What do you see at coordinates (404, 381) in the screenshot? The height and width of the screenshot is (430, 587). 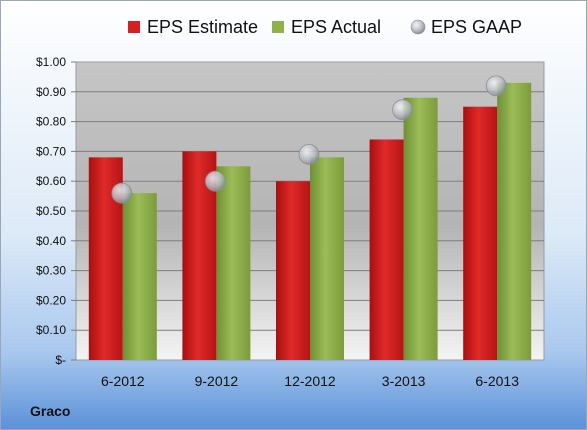 I see `x-tick-label: 3-2013` at bounding box center [404, 381].